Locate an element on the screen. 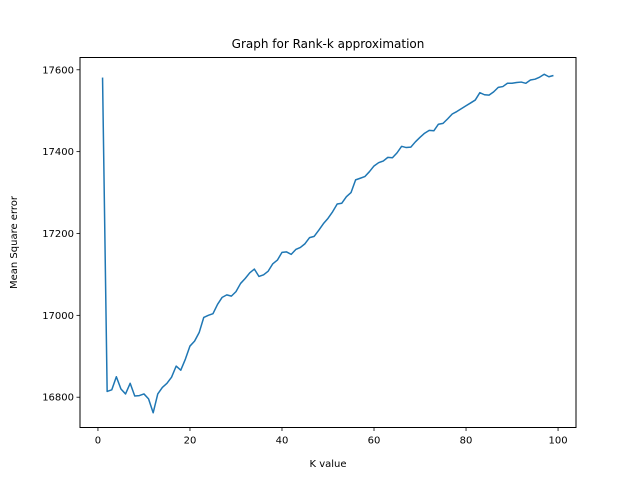  x-tick-label: 80 is located at coordinates (466, 441).